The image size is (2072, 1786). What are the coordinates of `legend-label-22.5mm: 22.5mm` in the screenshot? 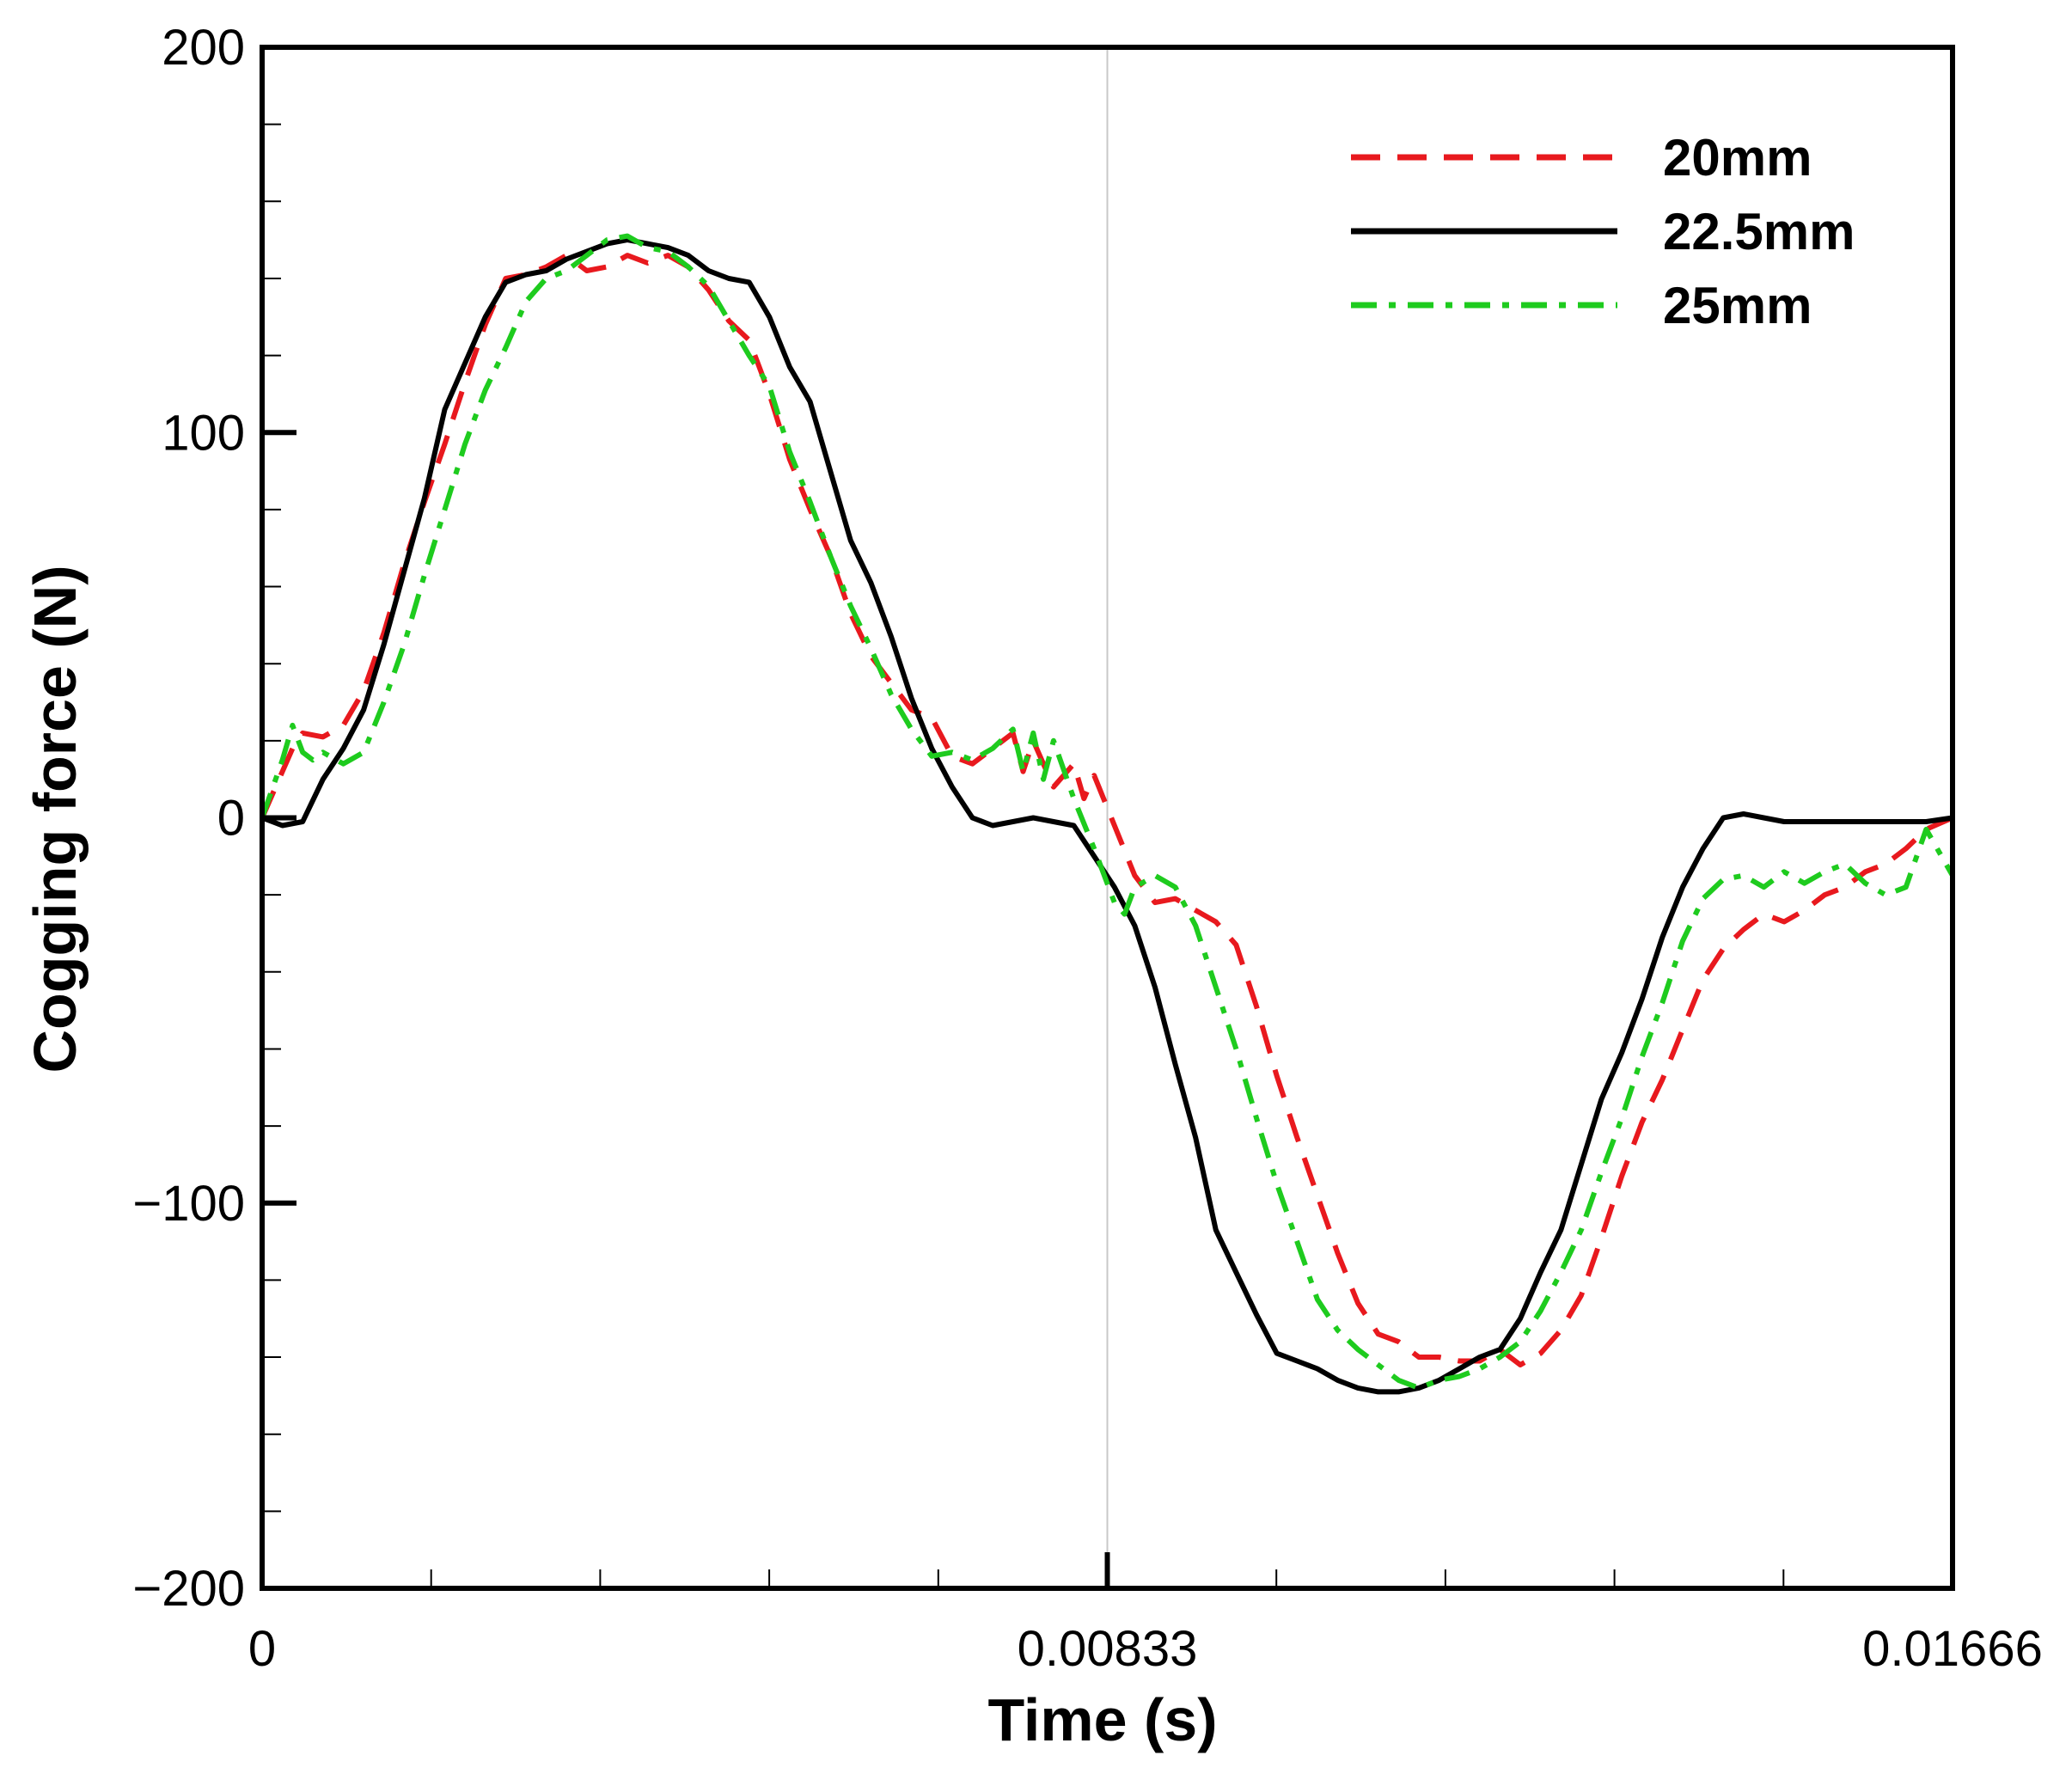 It's located at (1759, 231).